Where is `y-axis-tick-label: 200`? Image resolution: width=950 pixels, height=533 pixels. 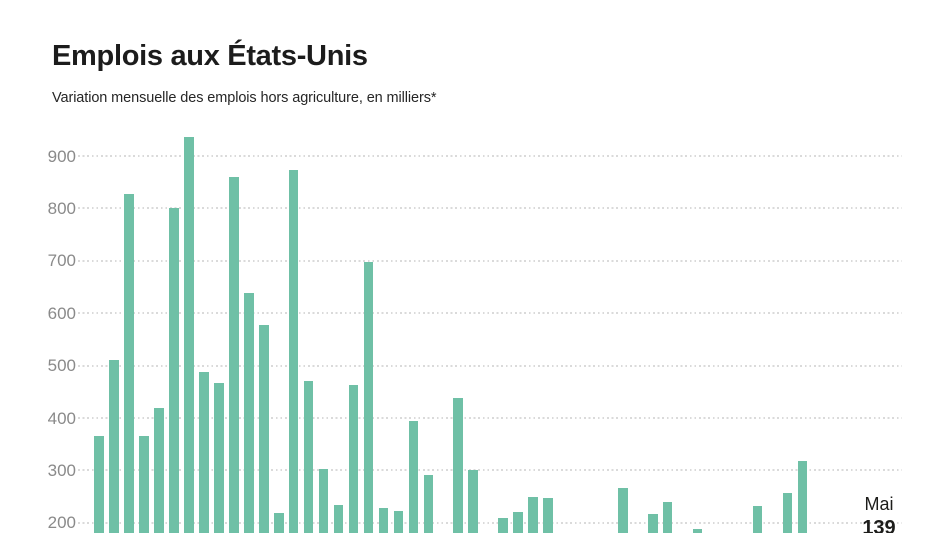
y-axis-tick-label: 200 is located at coordinates (61, 523).